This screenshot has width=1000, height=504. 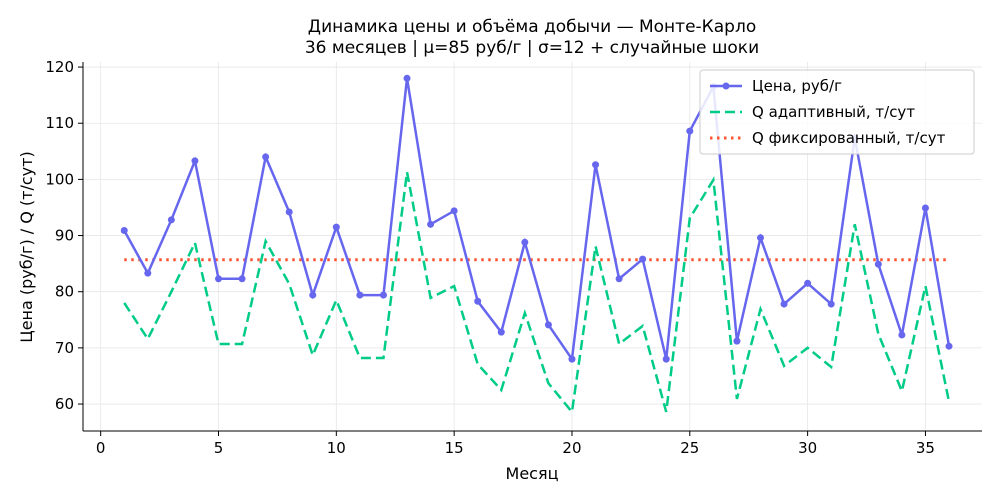 I want to click on legend-box, so click(x=837, y=112).